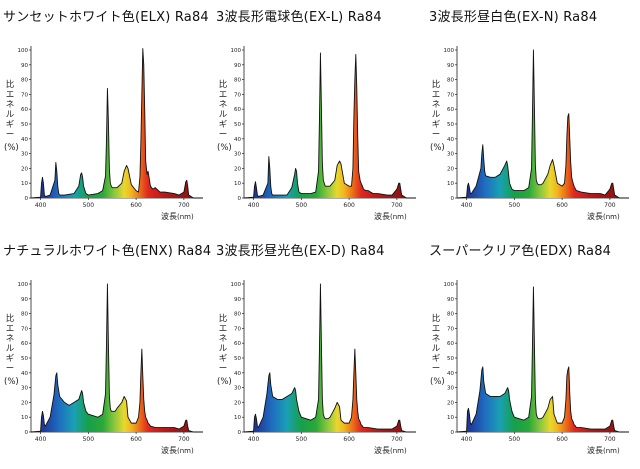  I want to click on y-tick-label: 70, so click(237, 329).